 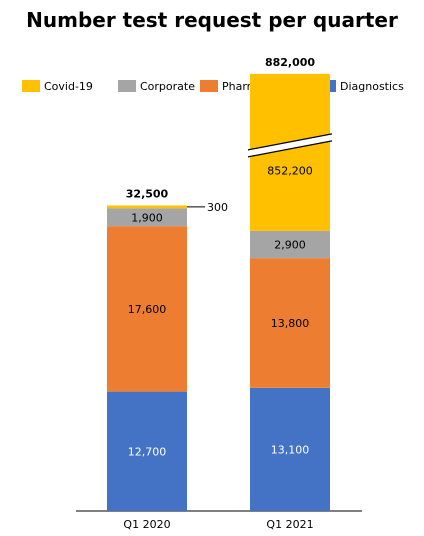 What do you see at coordinates (147, 194) in the screenshot?
I see `total-label-q1-2020: 32,500` at bounding box center [147, 194].